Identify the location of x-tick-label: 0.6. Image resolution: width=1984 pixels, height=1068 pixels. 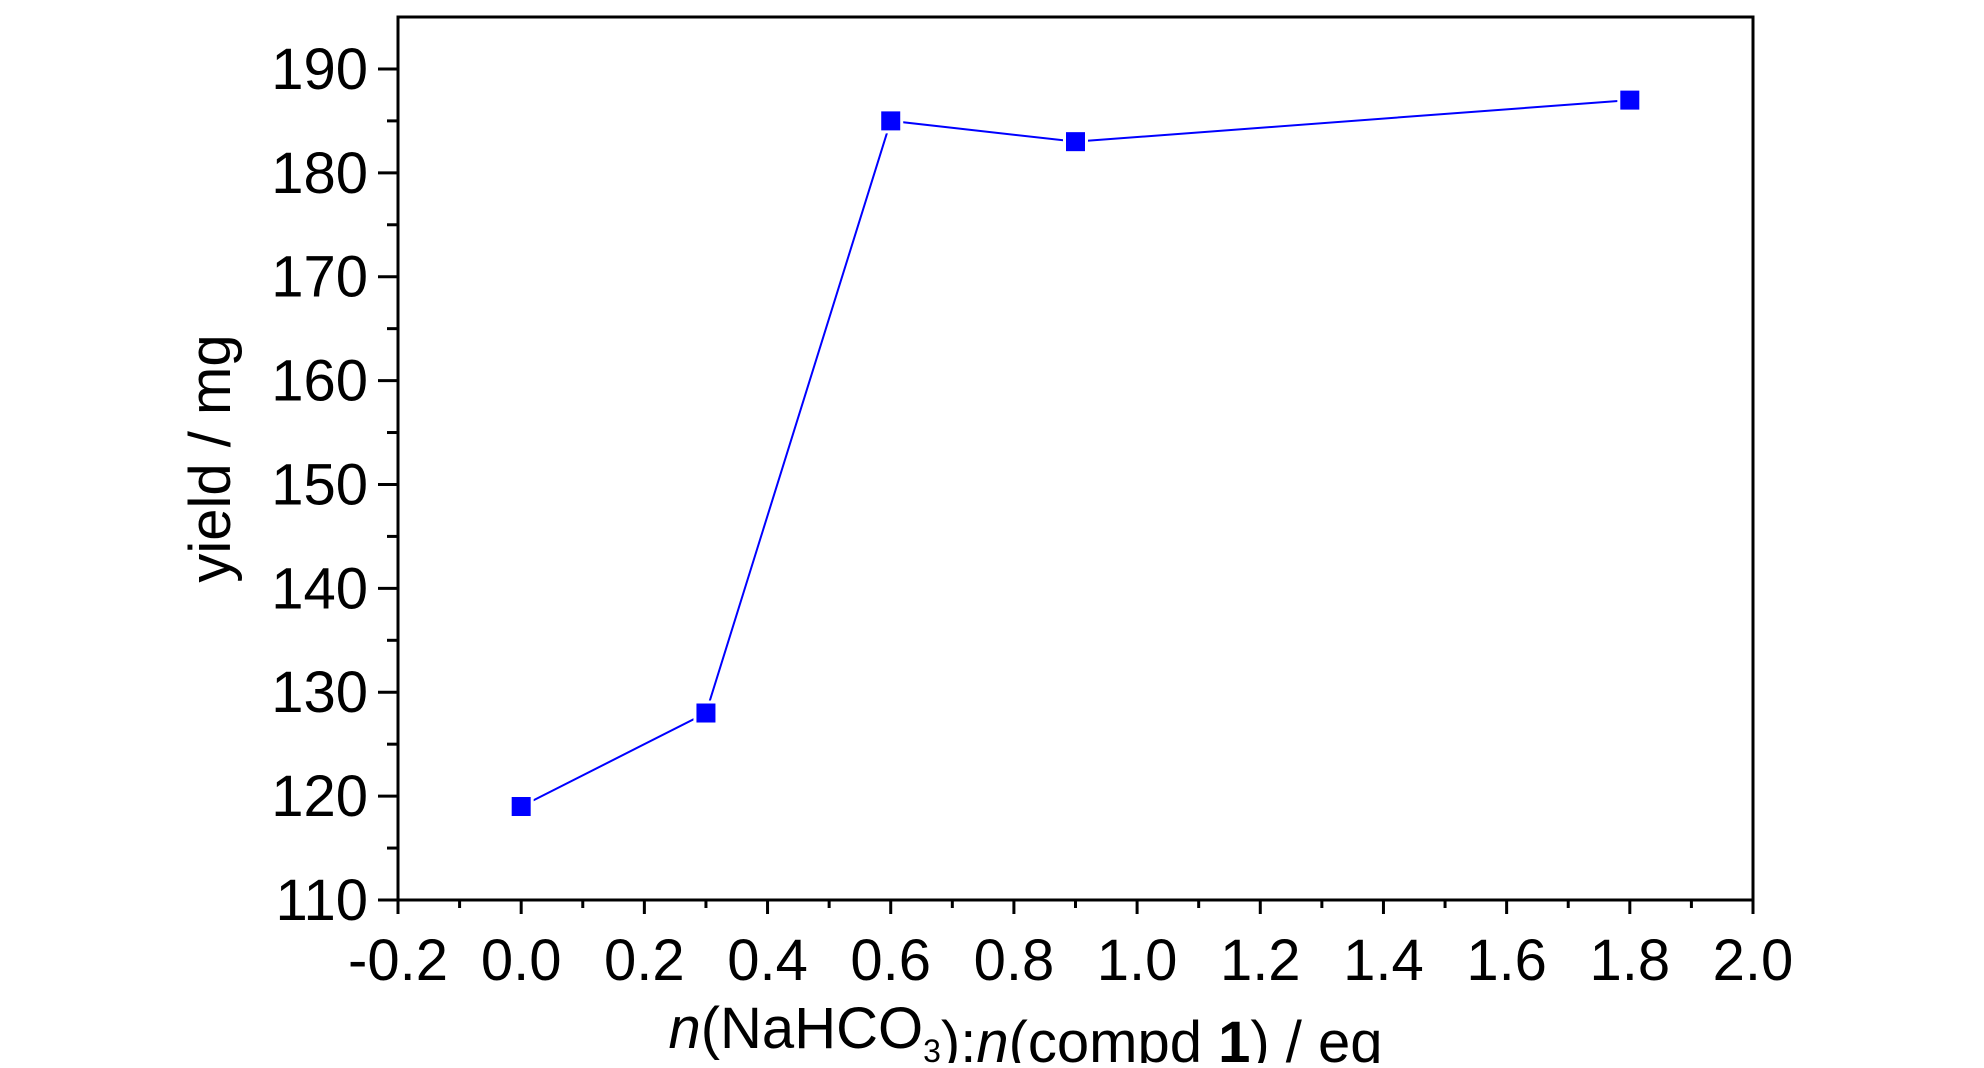
(890, 960).